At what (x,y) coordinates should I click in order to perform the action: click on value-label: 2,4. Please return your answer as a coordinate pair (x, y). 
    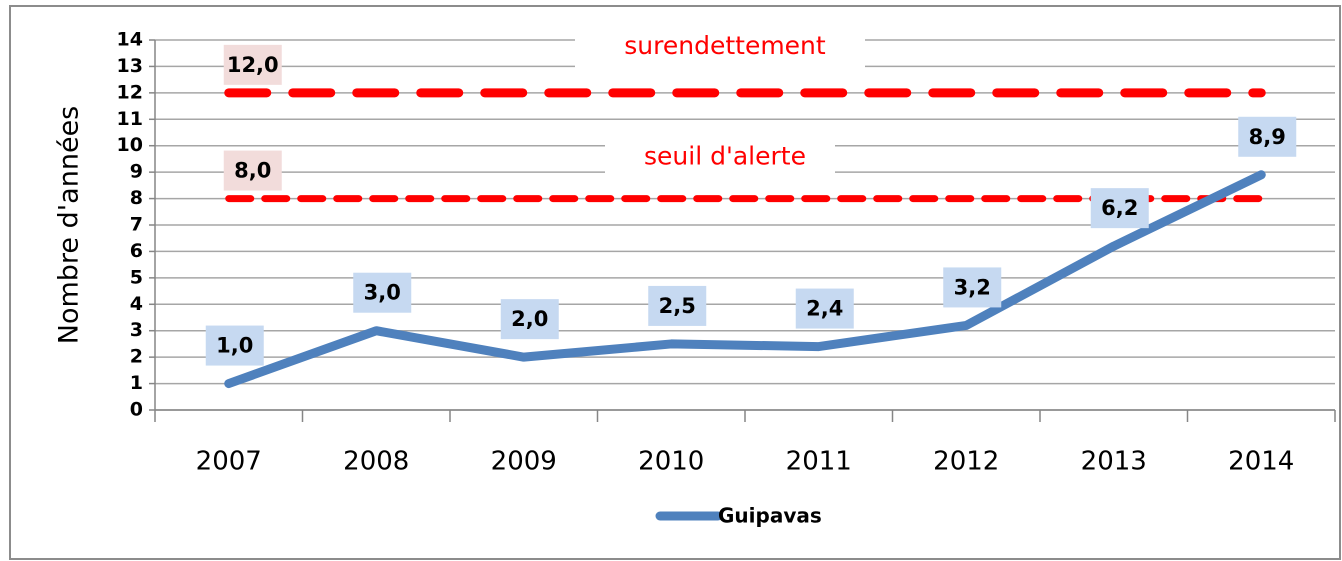
    Looking at the image, I should click on (824, 309).